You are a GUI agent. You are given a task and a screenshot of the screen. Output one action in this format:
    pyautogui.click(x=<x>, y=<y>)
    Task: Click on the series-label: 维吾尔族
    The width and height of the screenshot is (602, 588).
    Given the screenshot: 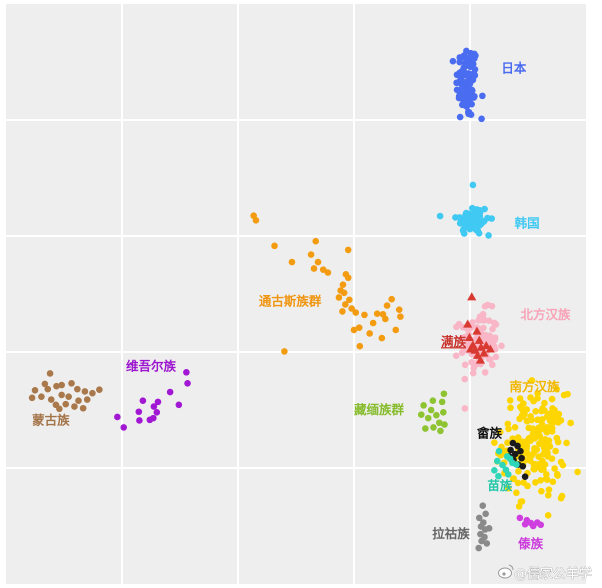 What is the action you would take?
    pyautogui.click(x=151, y=366)
    